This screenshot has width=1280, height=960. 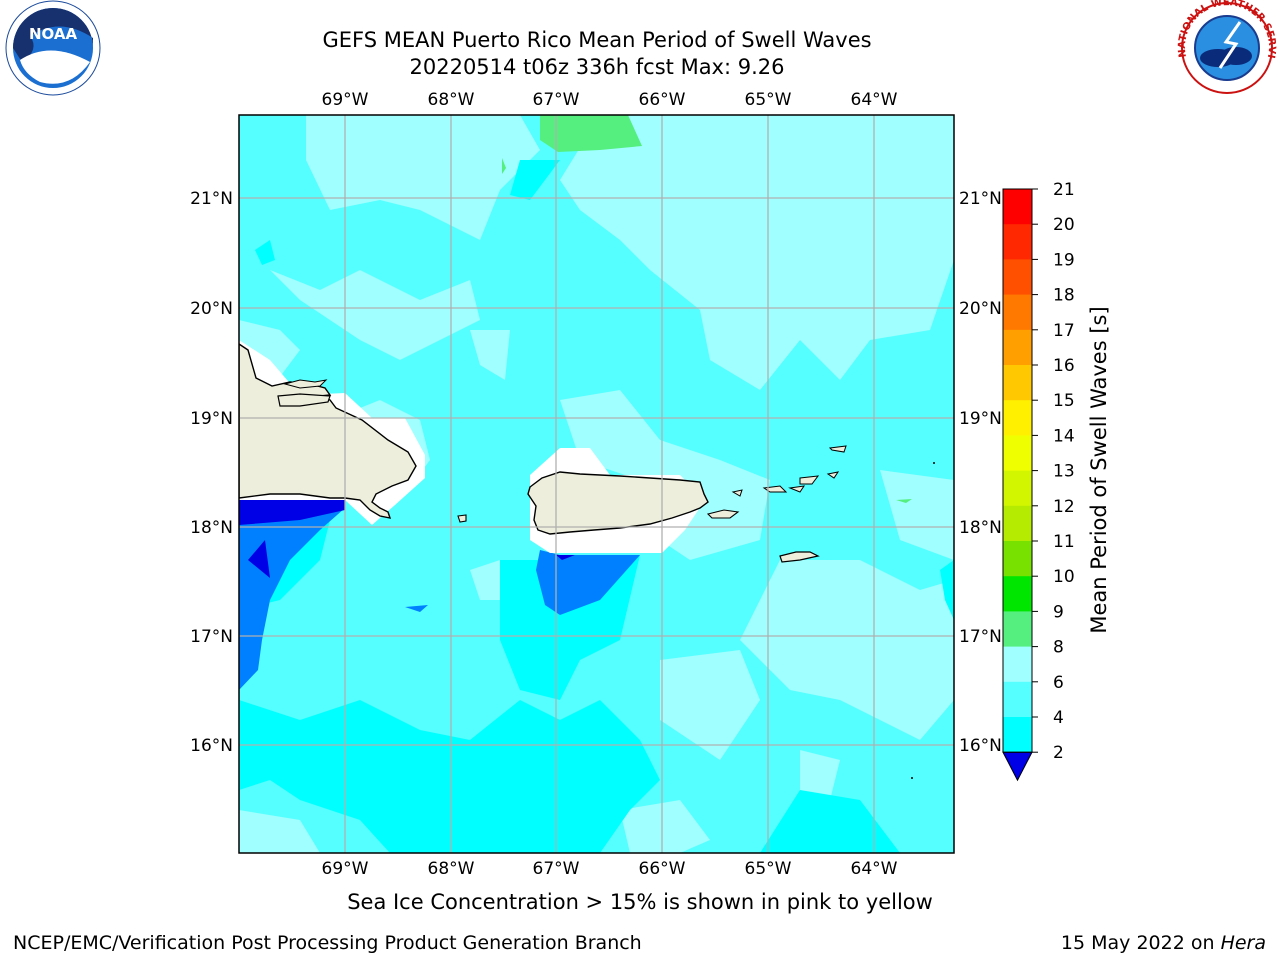 I want to click on lat-label-right: 17°N, so click(x=980, y=637).